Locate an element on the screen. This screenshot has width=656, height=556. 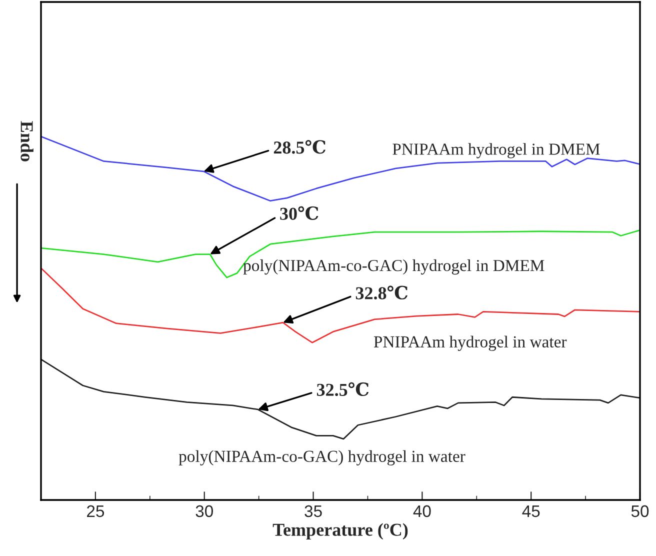
series-label: poly(NIPAAm-co-GAC) hydrogel in water is located at coordinates (322, 458).